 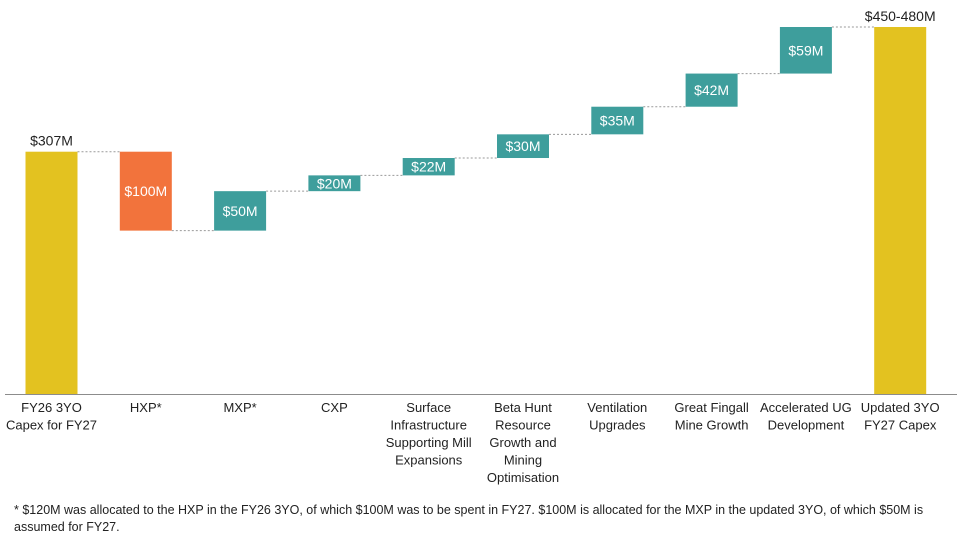 I want to click on value-label-8: $42M, so click(x=711, y=90).